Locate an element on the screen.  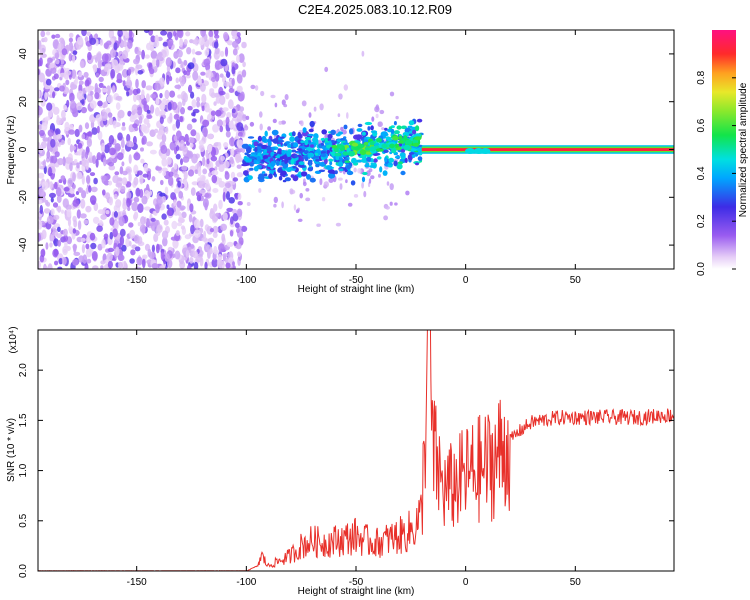
x-tick-label: 50 is located at coordinates (576, 280).